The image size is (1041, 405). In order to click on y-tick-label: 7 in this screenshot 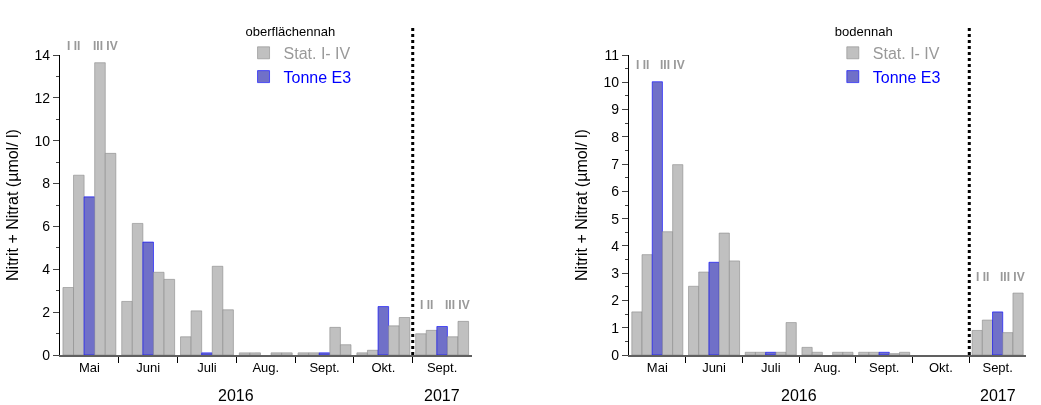, I will do `click(615, 163)`.